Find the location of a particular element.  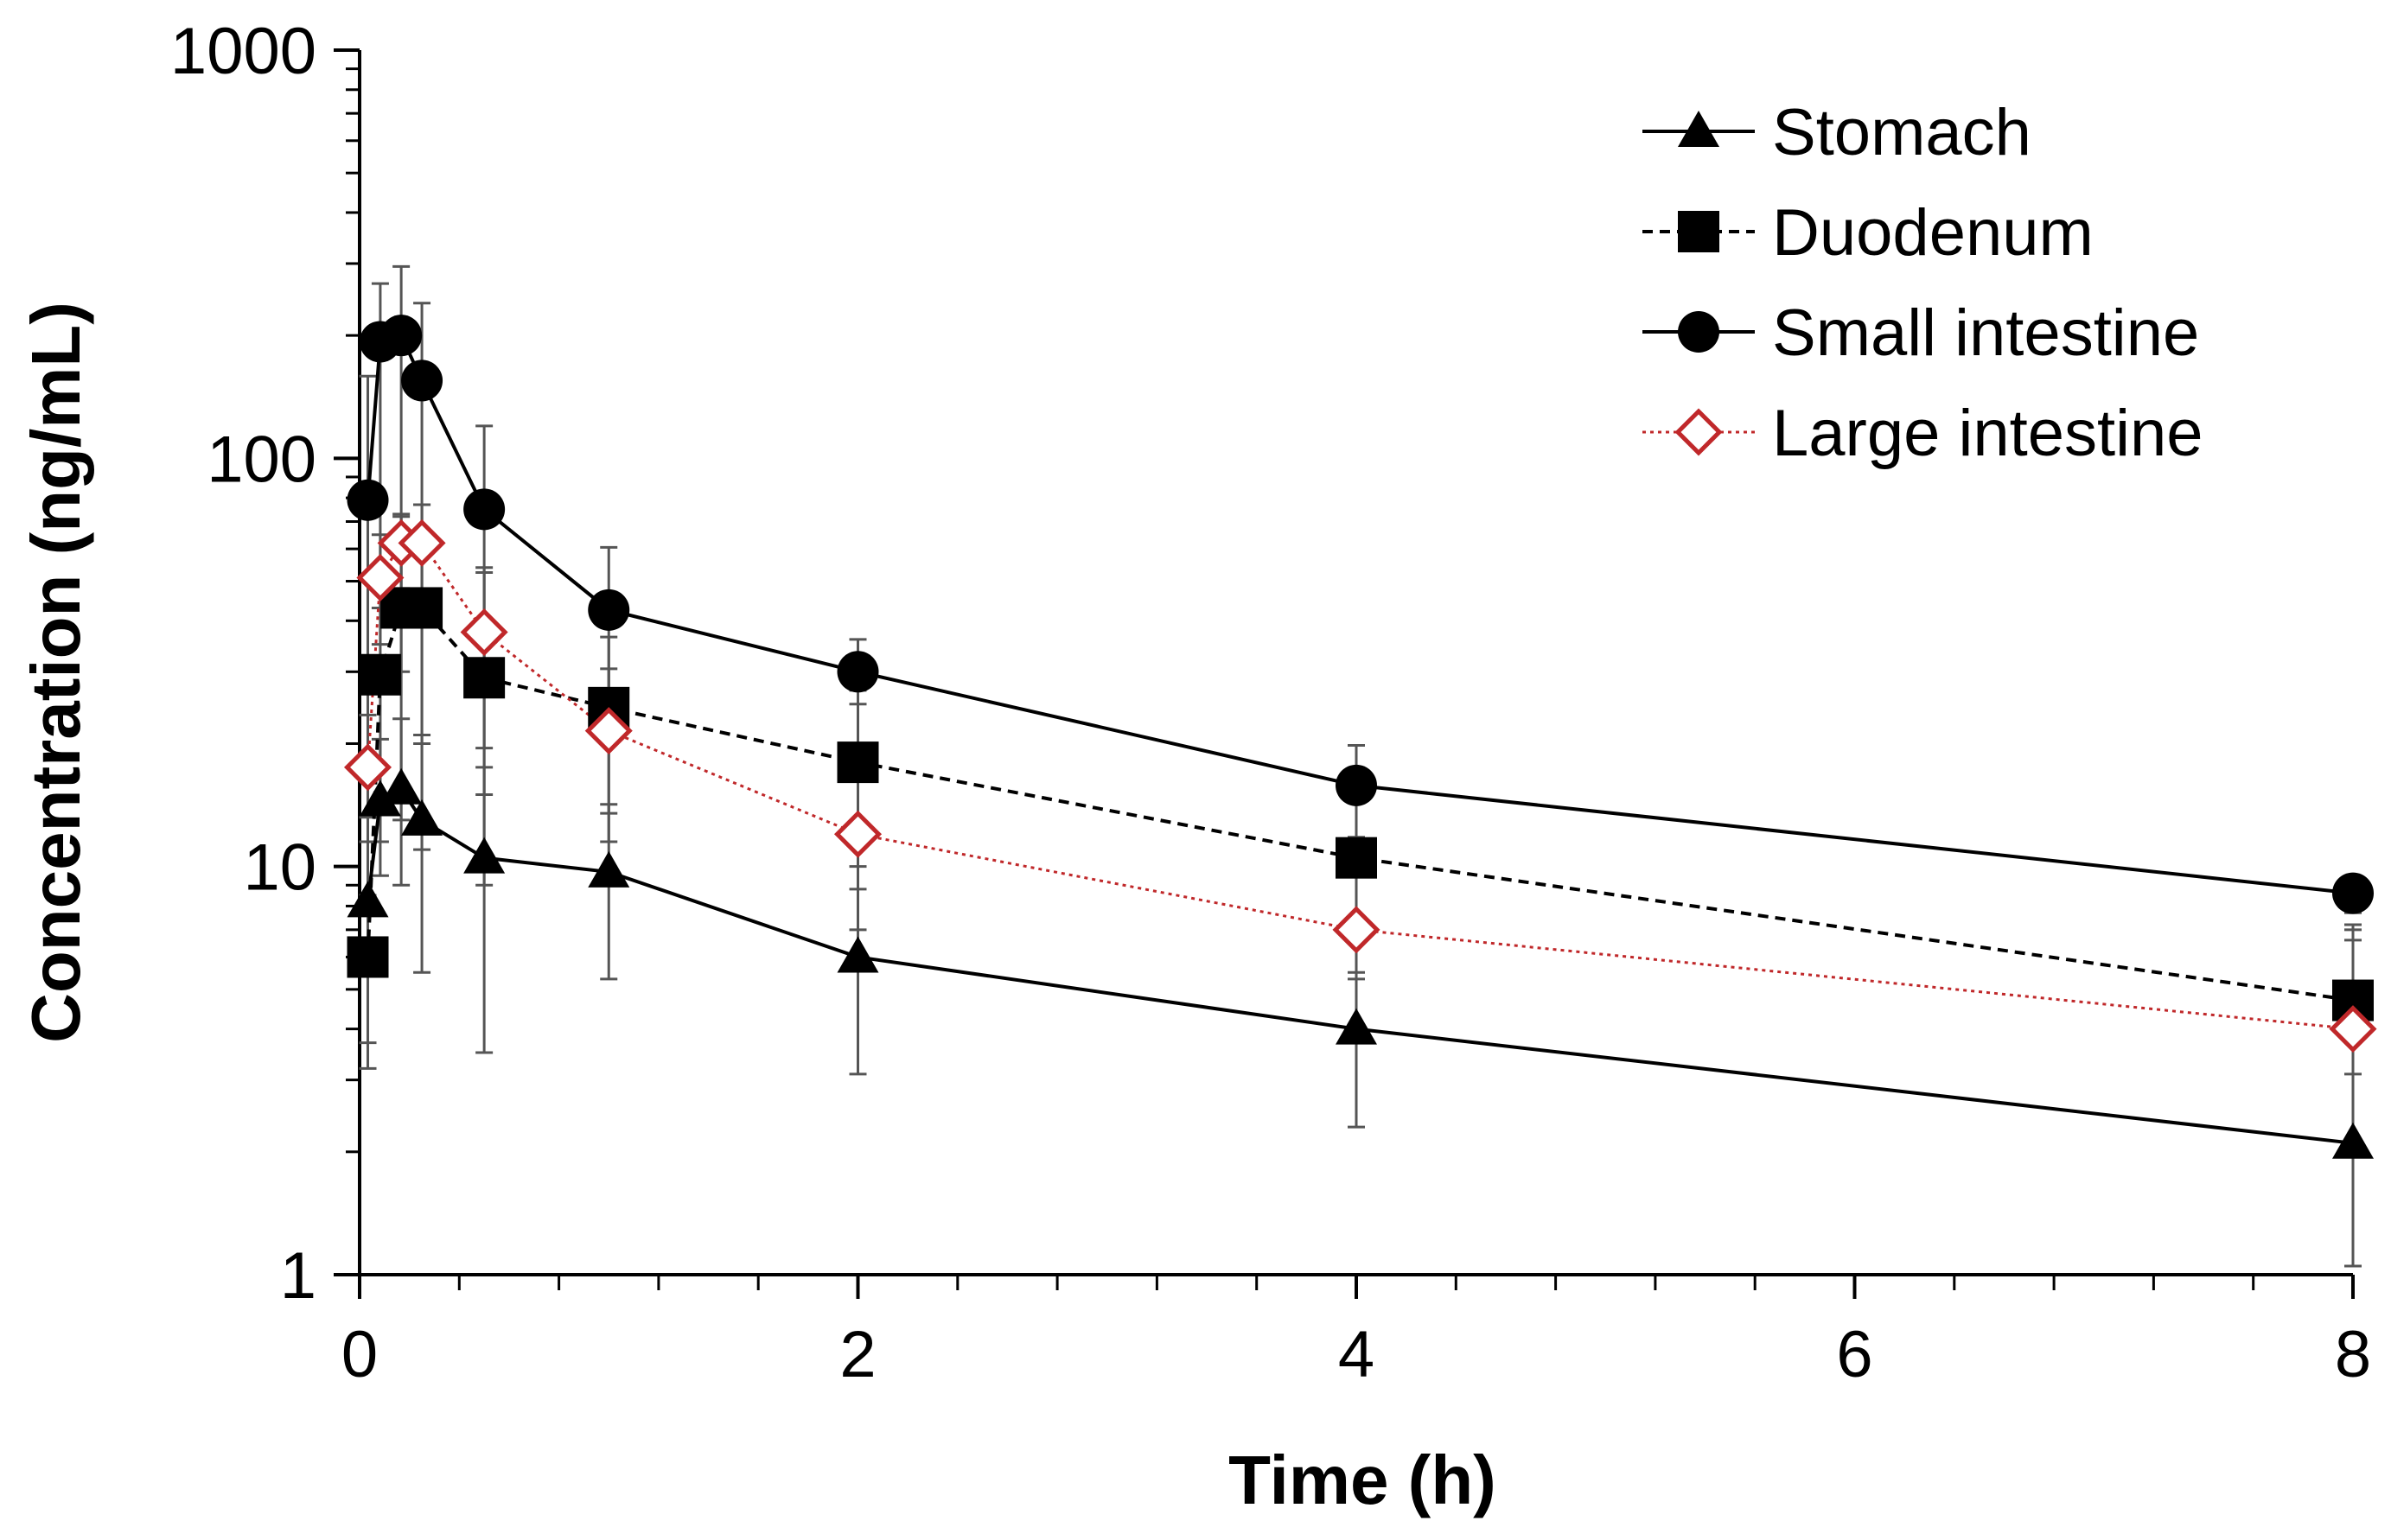

x-tick-label: 0 is located at coordinates (359, 1354).